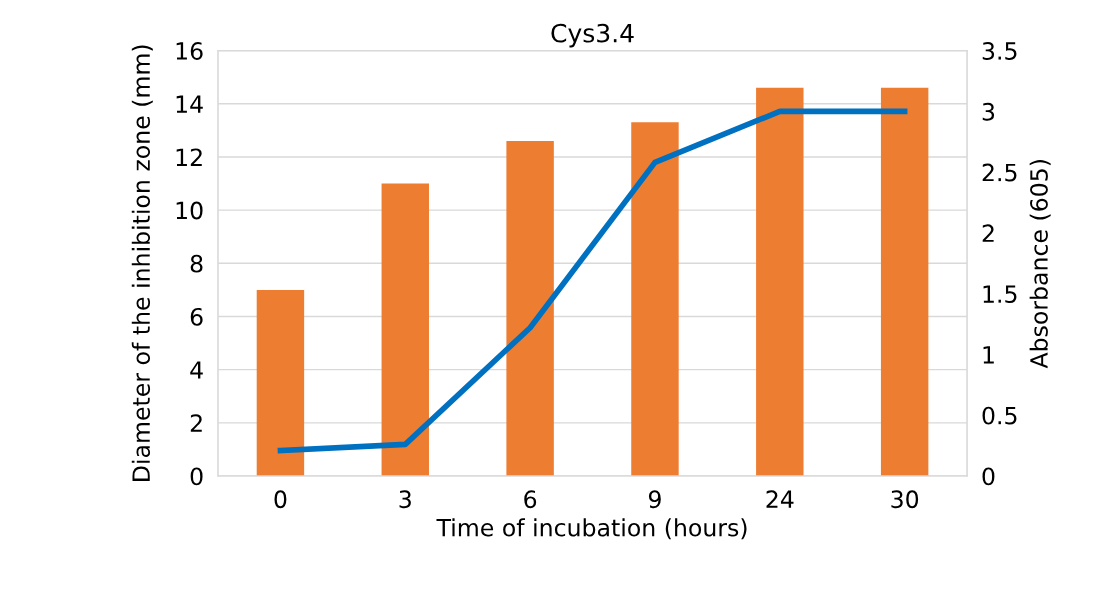 This screenshot has height=595, width=1118. What do you see at coordinates (591, 529) in the screenshot?
I see `x-axis-title: Time of incubation (hours)` at bounding box center [591, 529].